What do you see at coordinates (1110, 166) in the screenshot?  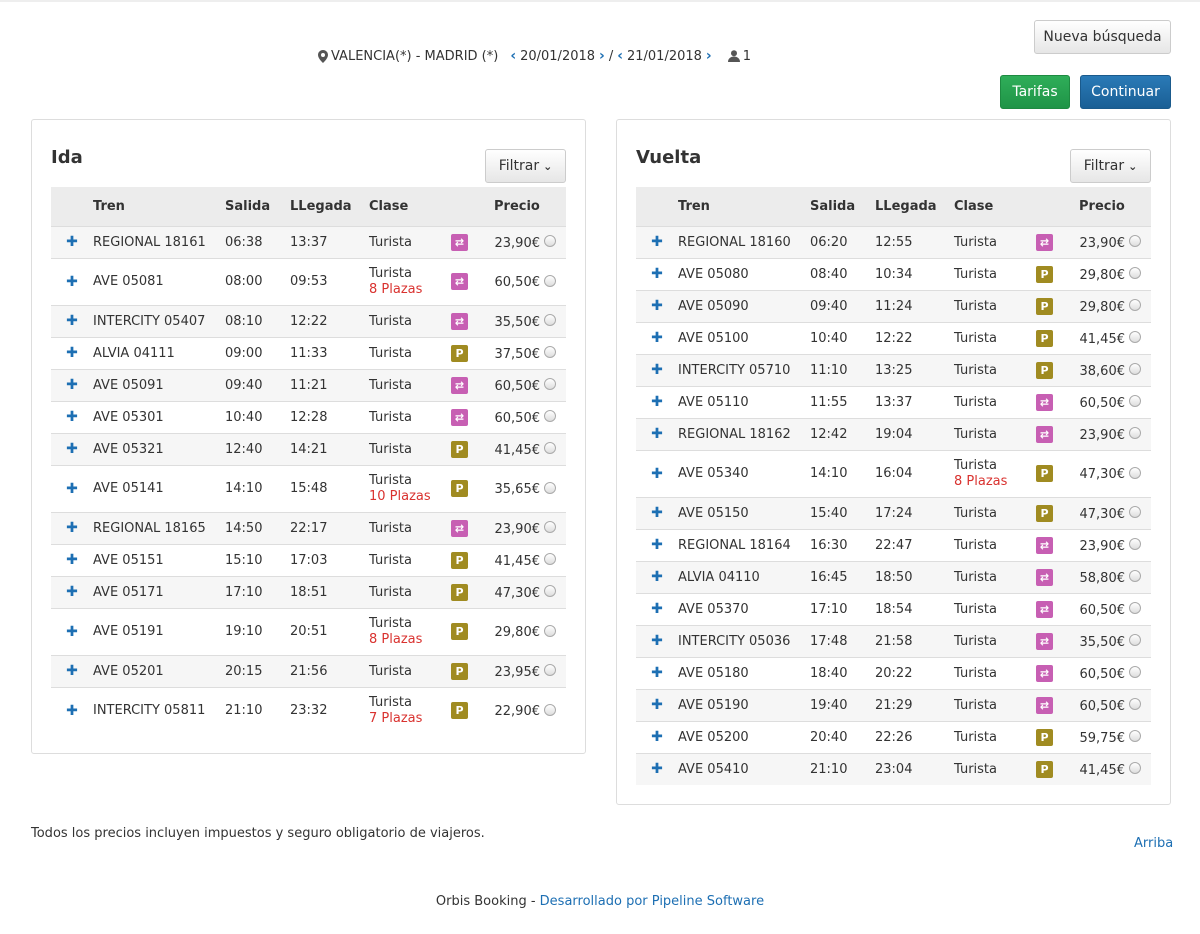 I see `return-filter-button: Filtrar ⌄` at bounding box center [1110, 166].